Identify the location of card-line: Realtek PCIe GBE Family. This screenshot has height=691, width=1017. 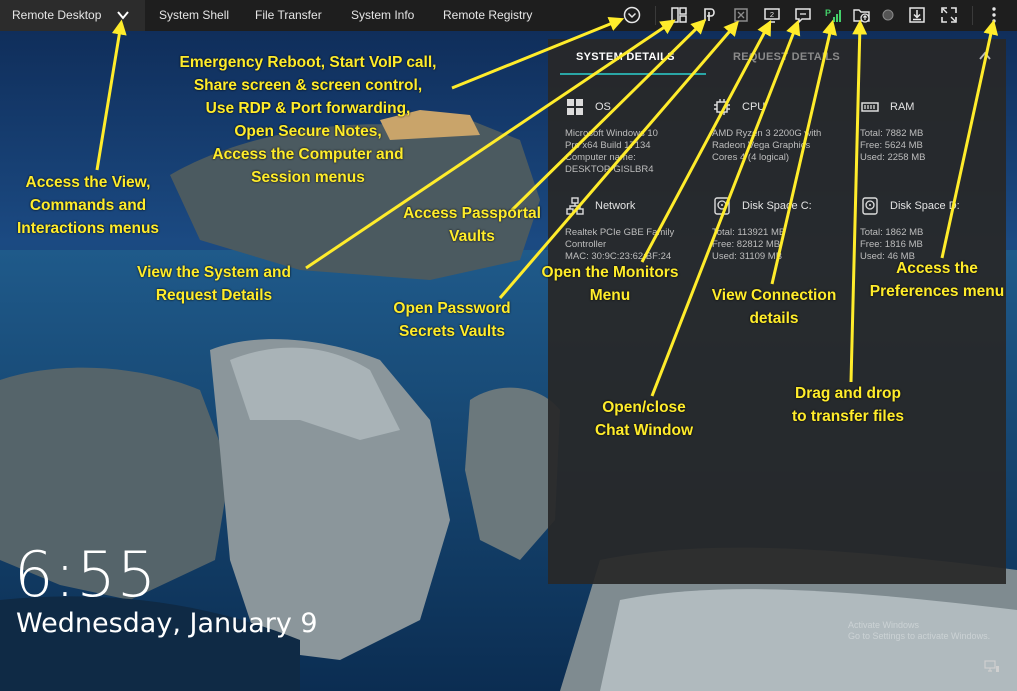
(620, 232).